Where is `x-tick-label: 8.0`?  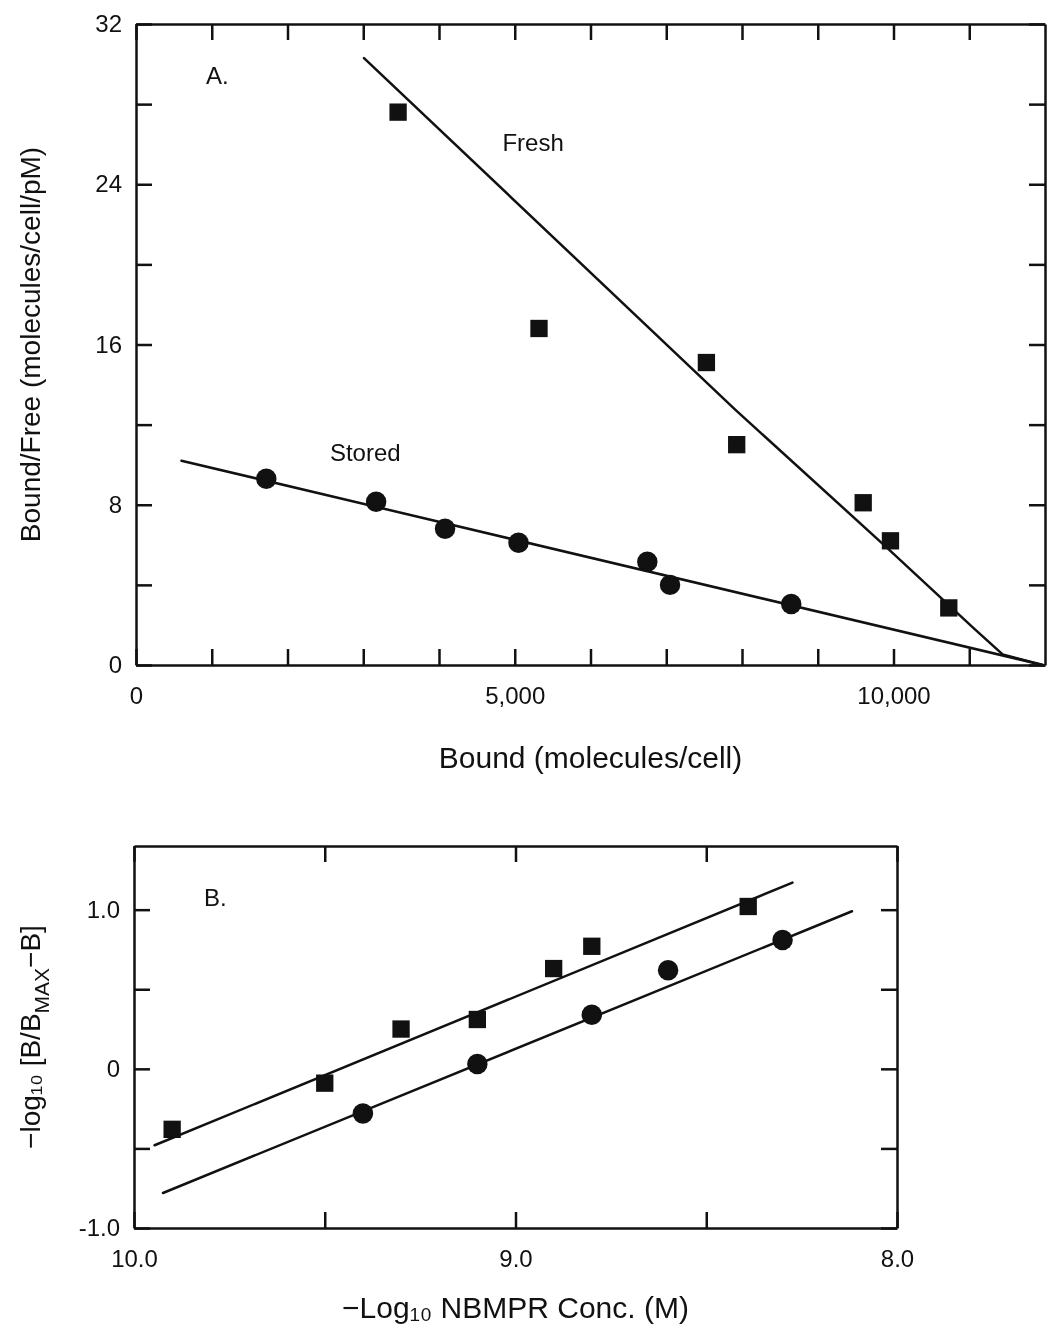 x-tick-label: 8.0 is located at coordinates (897, 1259).